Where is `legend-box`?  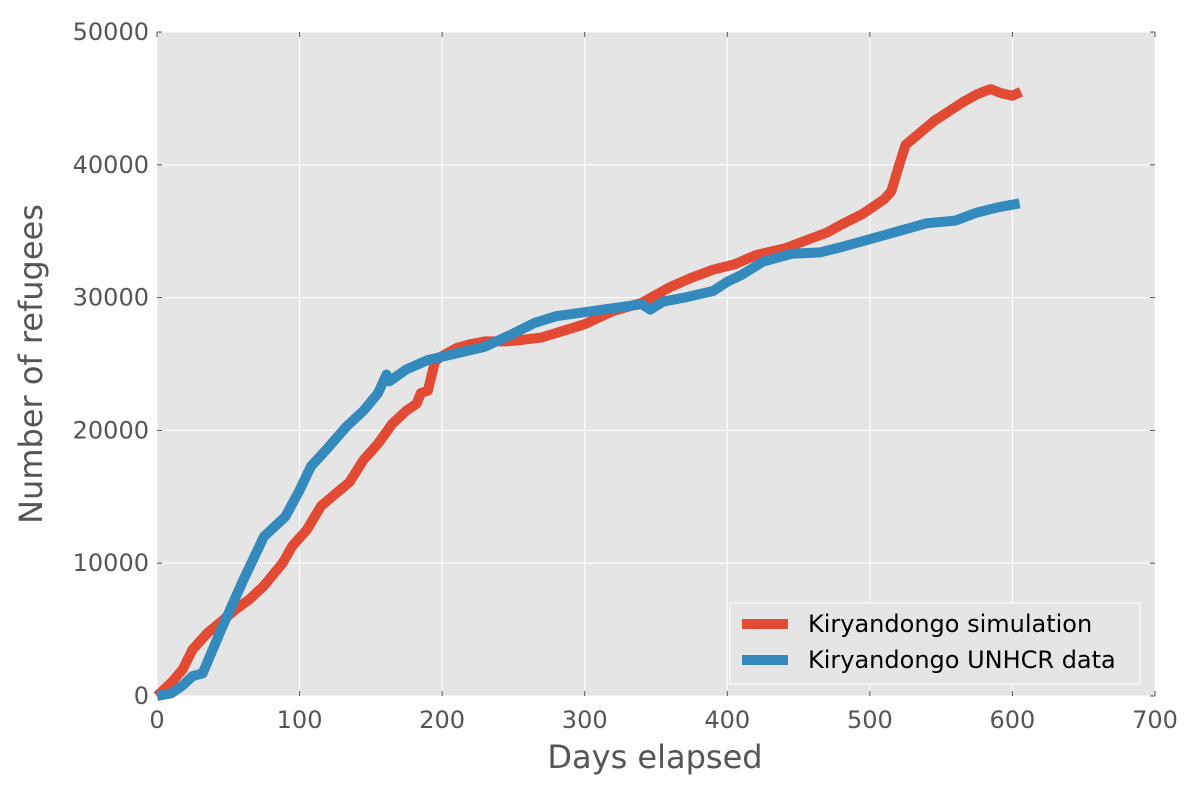
legend-box is located at coordinates (935, 643).